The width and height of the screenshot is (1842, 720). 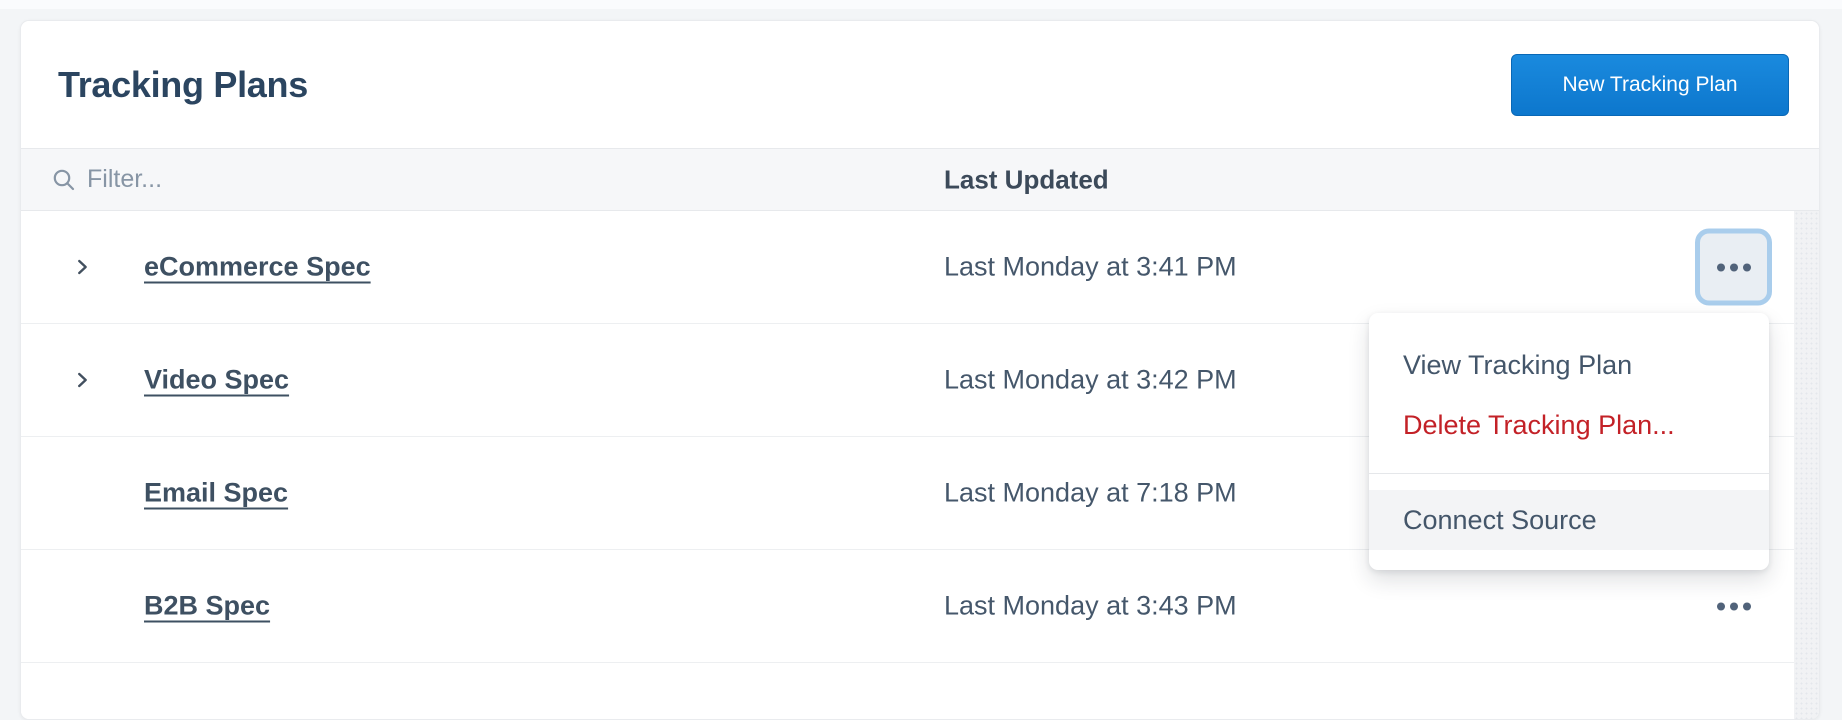 What do you see at coordinates (64, 180) in the screenshot?
I see `search-icon` at bounding box center [64, 180].